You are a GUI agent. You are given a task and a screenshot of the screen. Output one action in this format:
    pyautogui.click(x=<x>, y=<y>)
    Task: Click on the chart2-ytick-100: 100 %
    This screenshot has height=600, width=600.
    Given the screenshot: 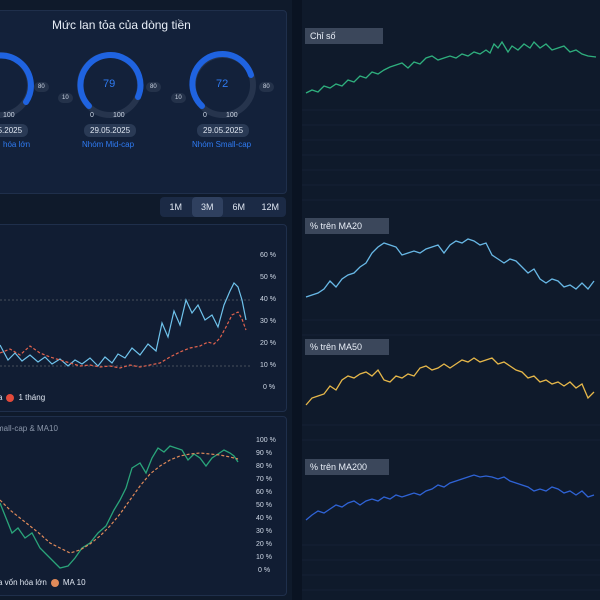 What is the action you would take?
    pyautogui.click(x=266, y=440)
    